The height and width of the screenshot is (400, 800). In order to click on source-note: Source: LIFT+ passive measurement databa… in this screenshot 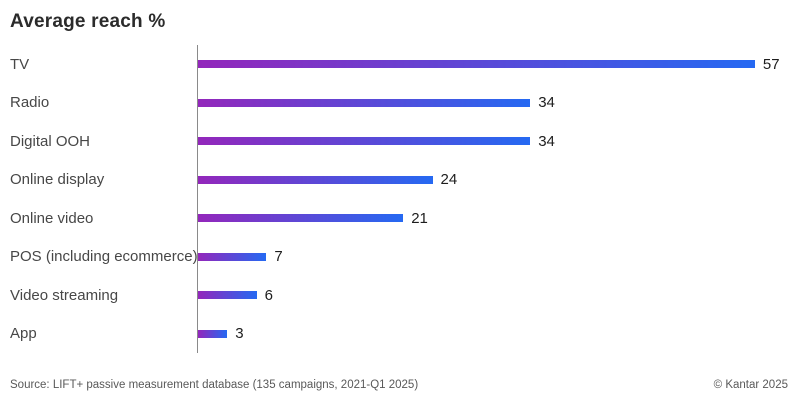, I will do `click(214, 385)`.